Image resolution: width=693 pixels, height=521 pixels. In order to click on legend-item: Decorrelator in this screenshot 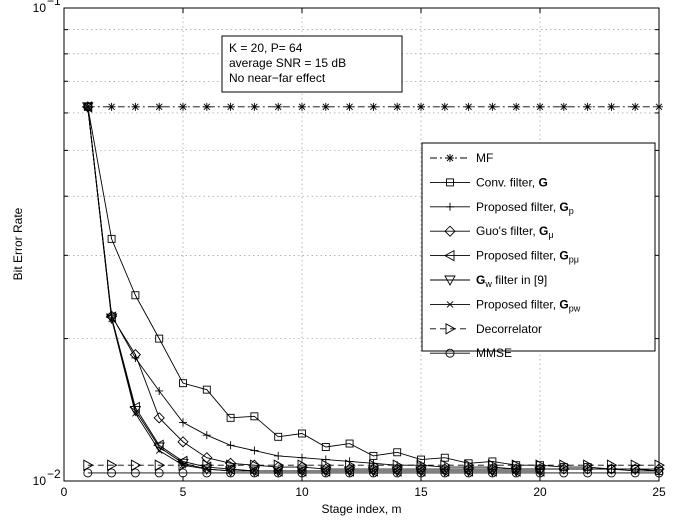, I will do `click(486, 329)`.